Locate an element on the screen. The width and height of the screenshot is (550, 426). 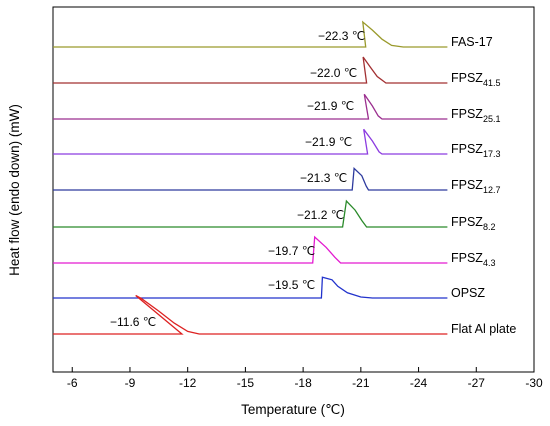
peak-label-fpsz41-5: −22.0 ℃ is located at coordinates (333, 73).